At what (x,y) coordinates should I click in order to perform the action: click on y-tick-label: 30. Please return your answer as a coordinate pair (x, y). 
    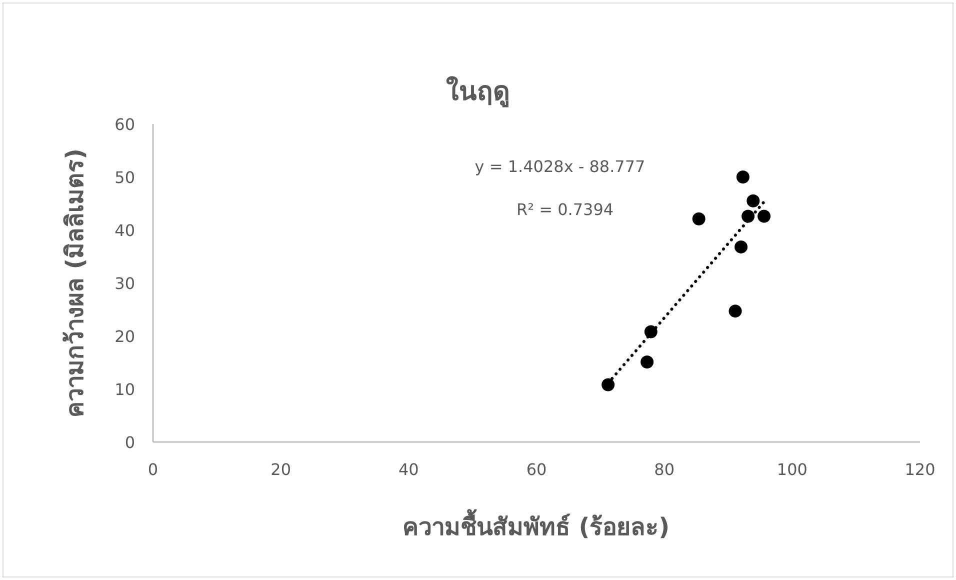
    Looking at the image, I should click on (124, 283).